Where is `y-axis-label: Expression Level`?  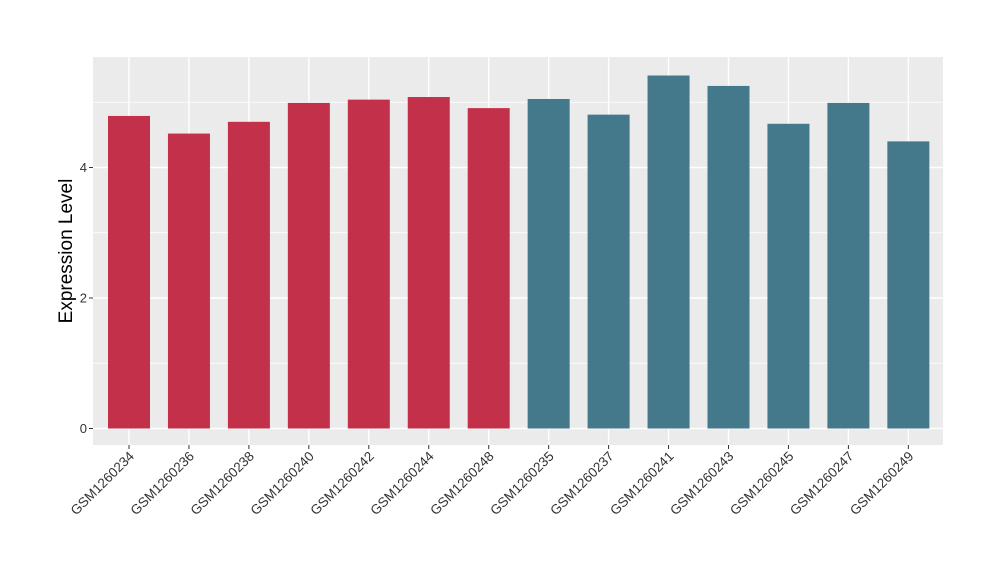
y-axis-label: Expression Level is located at coordinates (66, 251).